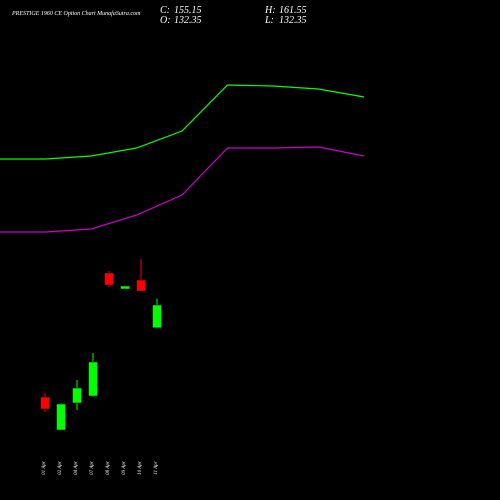 The width and height of the screenshot is (500, 500). What do you see at coordinates (124, 468) in the screenshot?
I see `x-tick-label: 09 Apr` at bounding box center [124, 468].